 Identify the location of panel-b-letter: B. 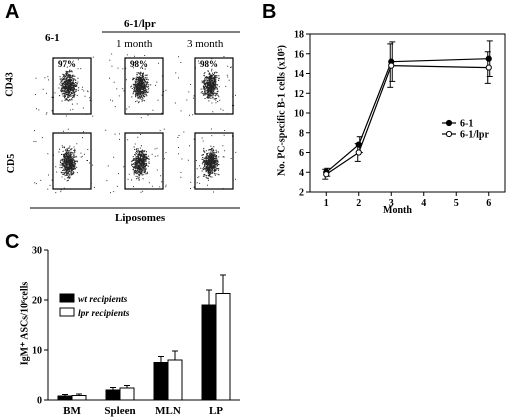
(269, 12).